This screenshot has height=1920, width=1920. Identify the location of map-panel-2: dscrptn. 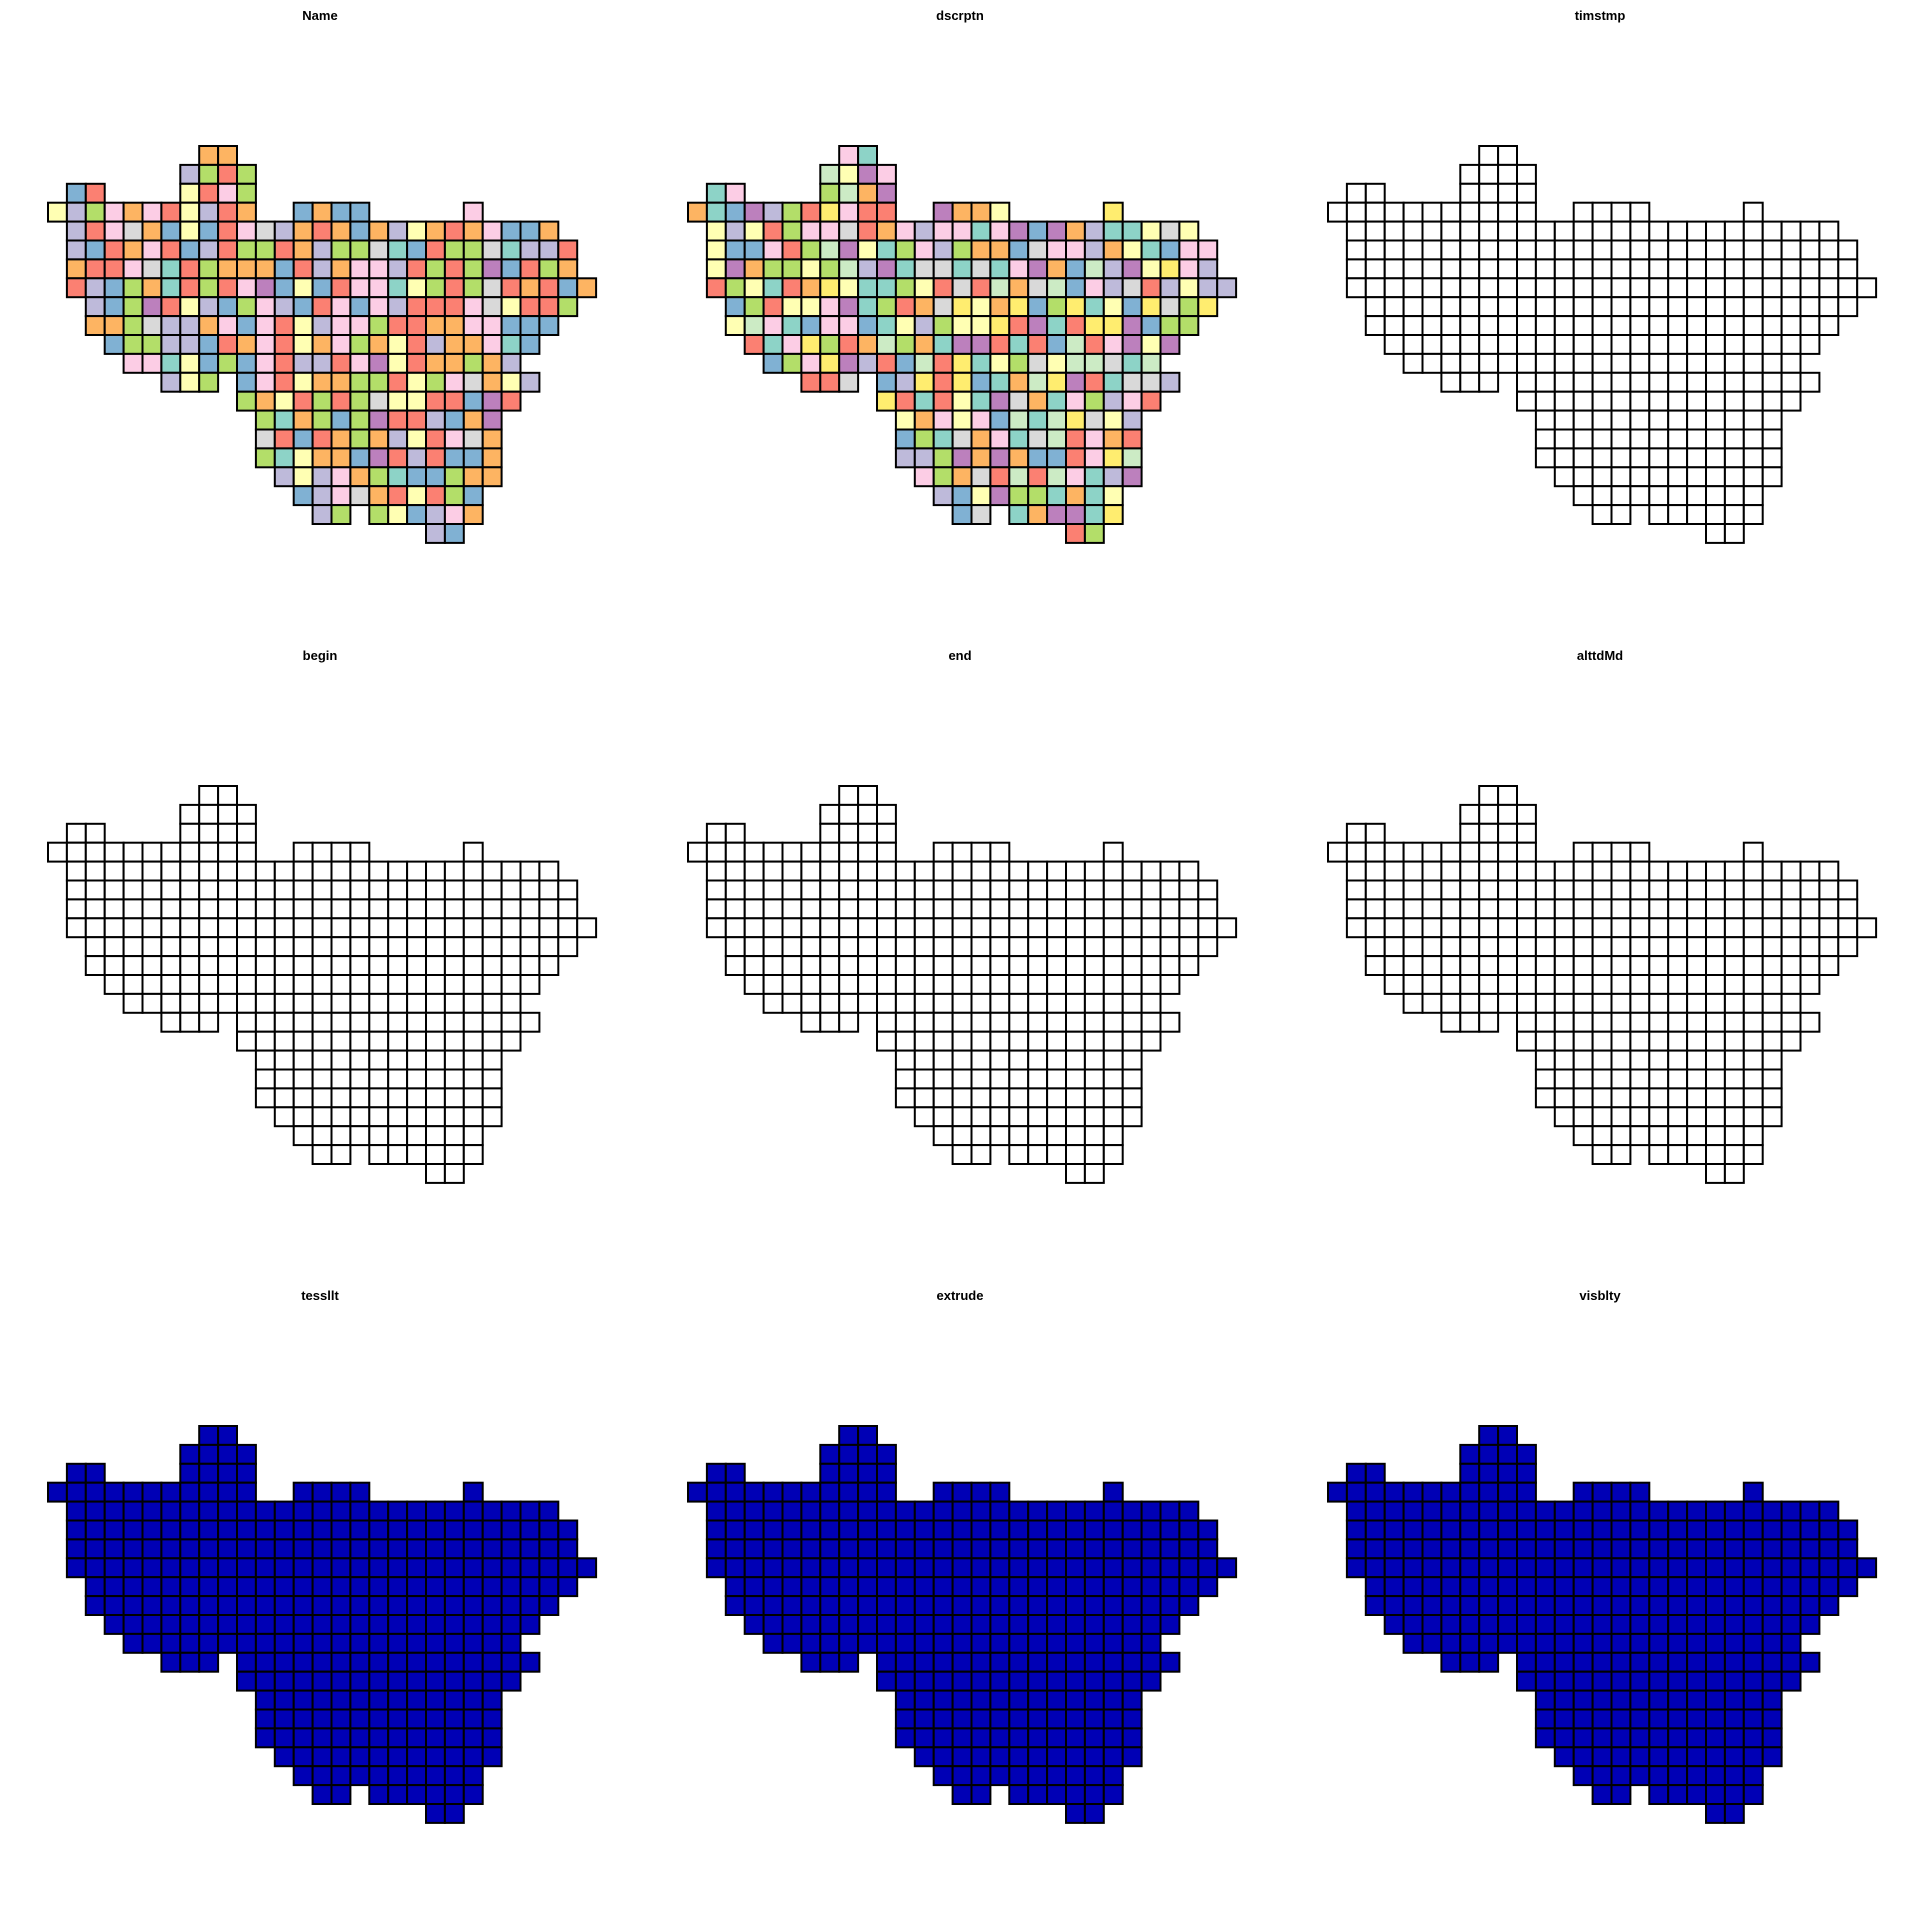
(960, 320).